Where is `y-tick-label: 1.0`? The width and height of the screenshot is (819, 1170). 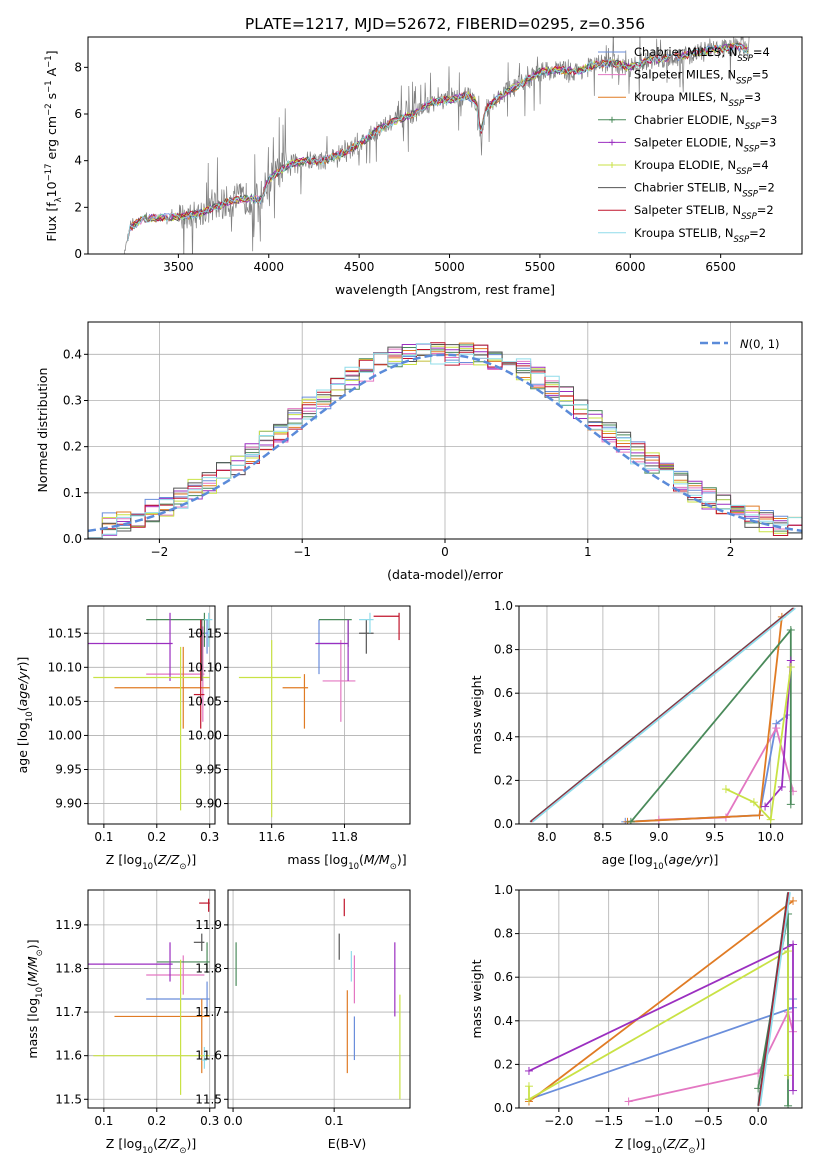 y-tick-label: 1.0 is located at coordinates (503, 606).